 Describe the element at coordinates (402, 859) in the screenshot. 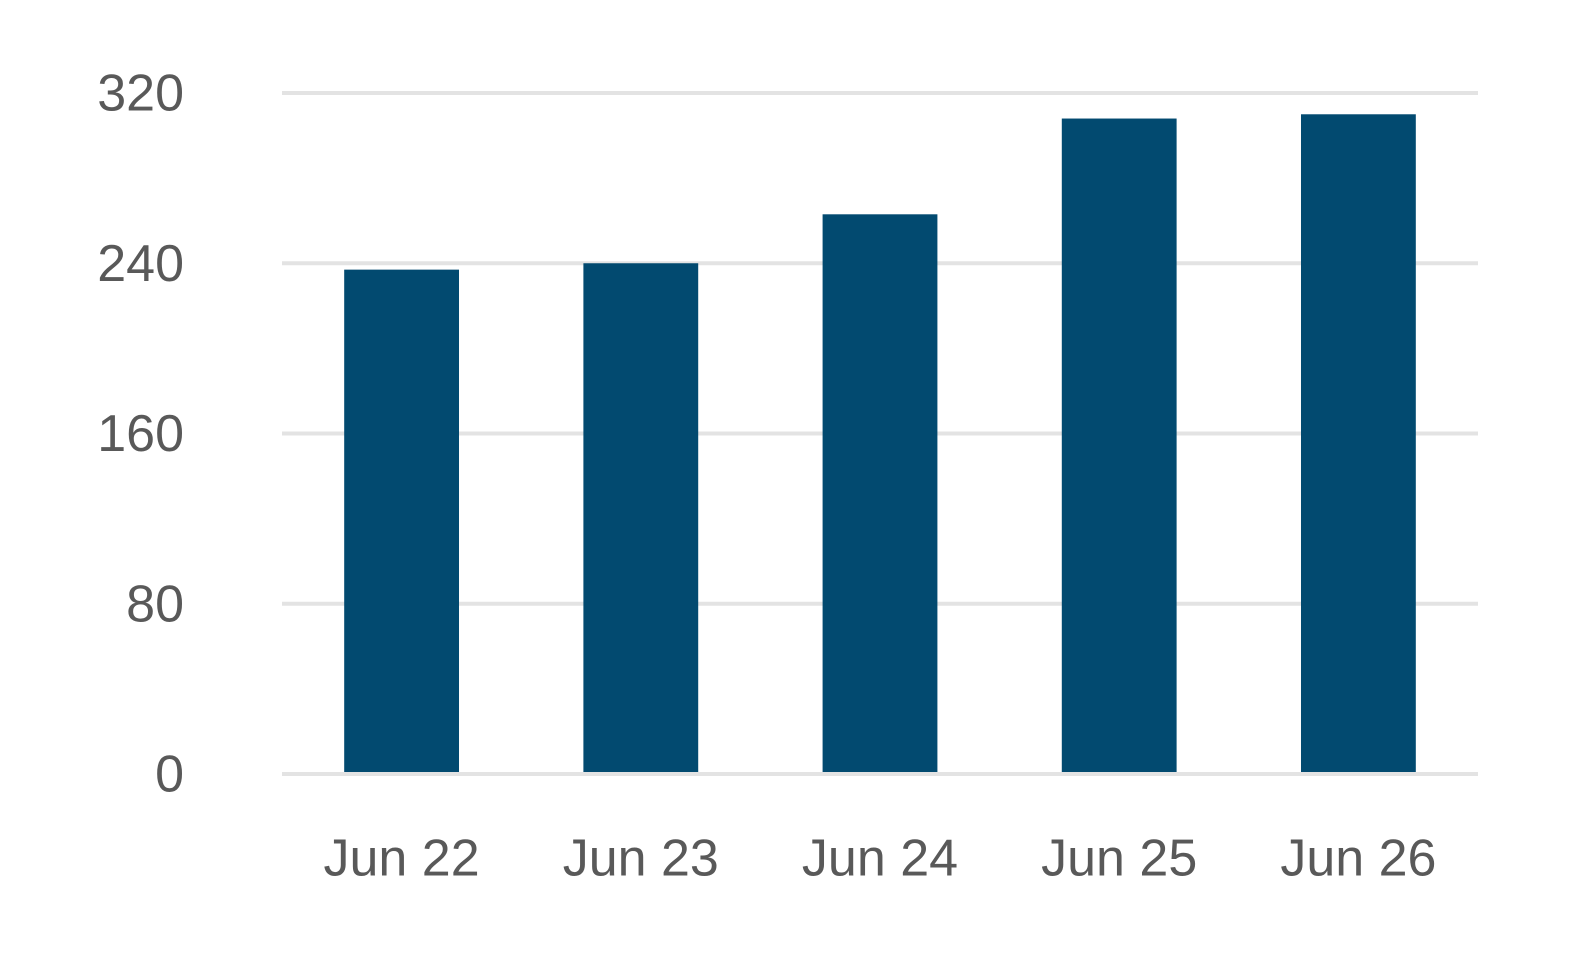

I see `x-tick-label: Jun 22` at that location.